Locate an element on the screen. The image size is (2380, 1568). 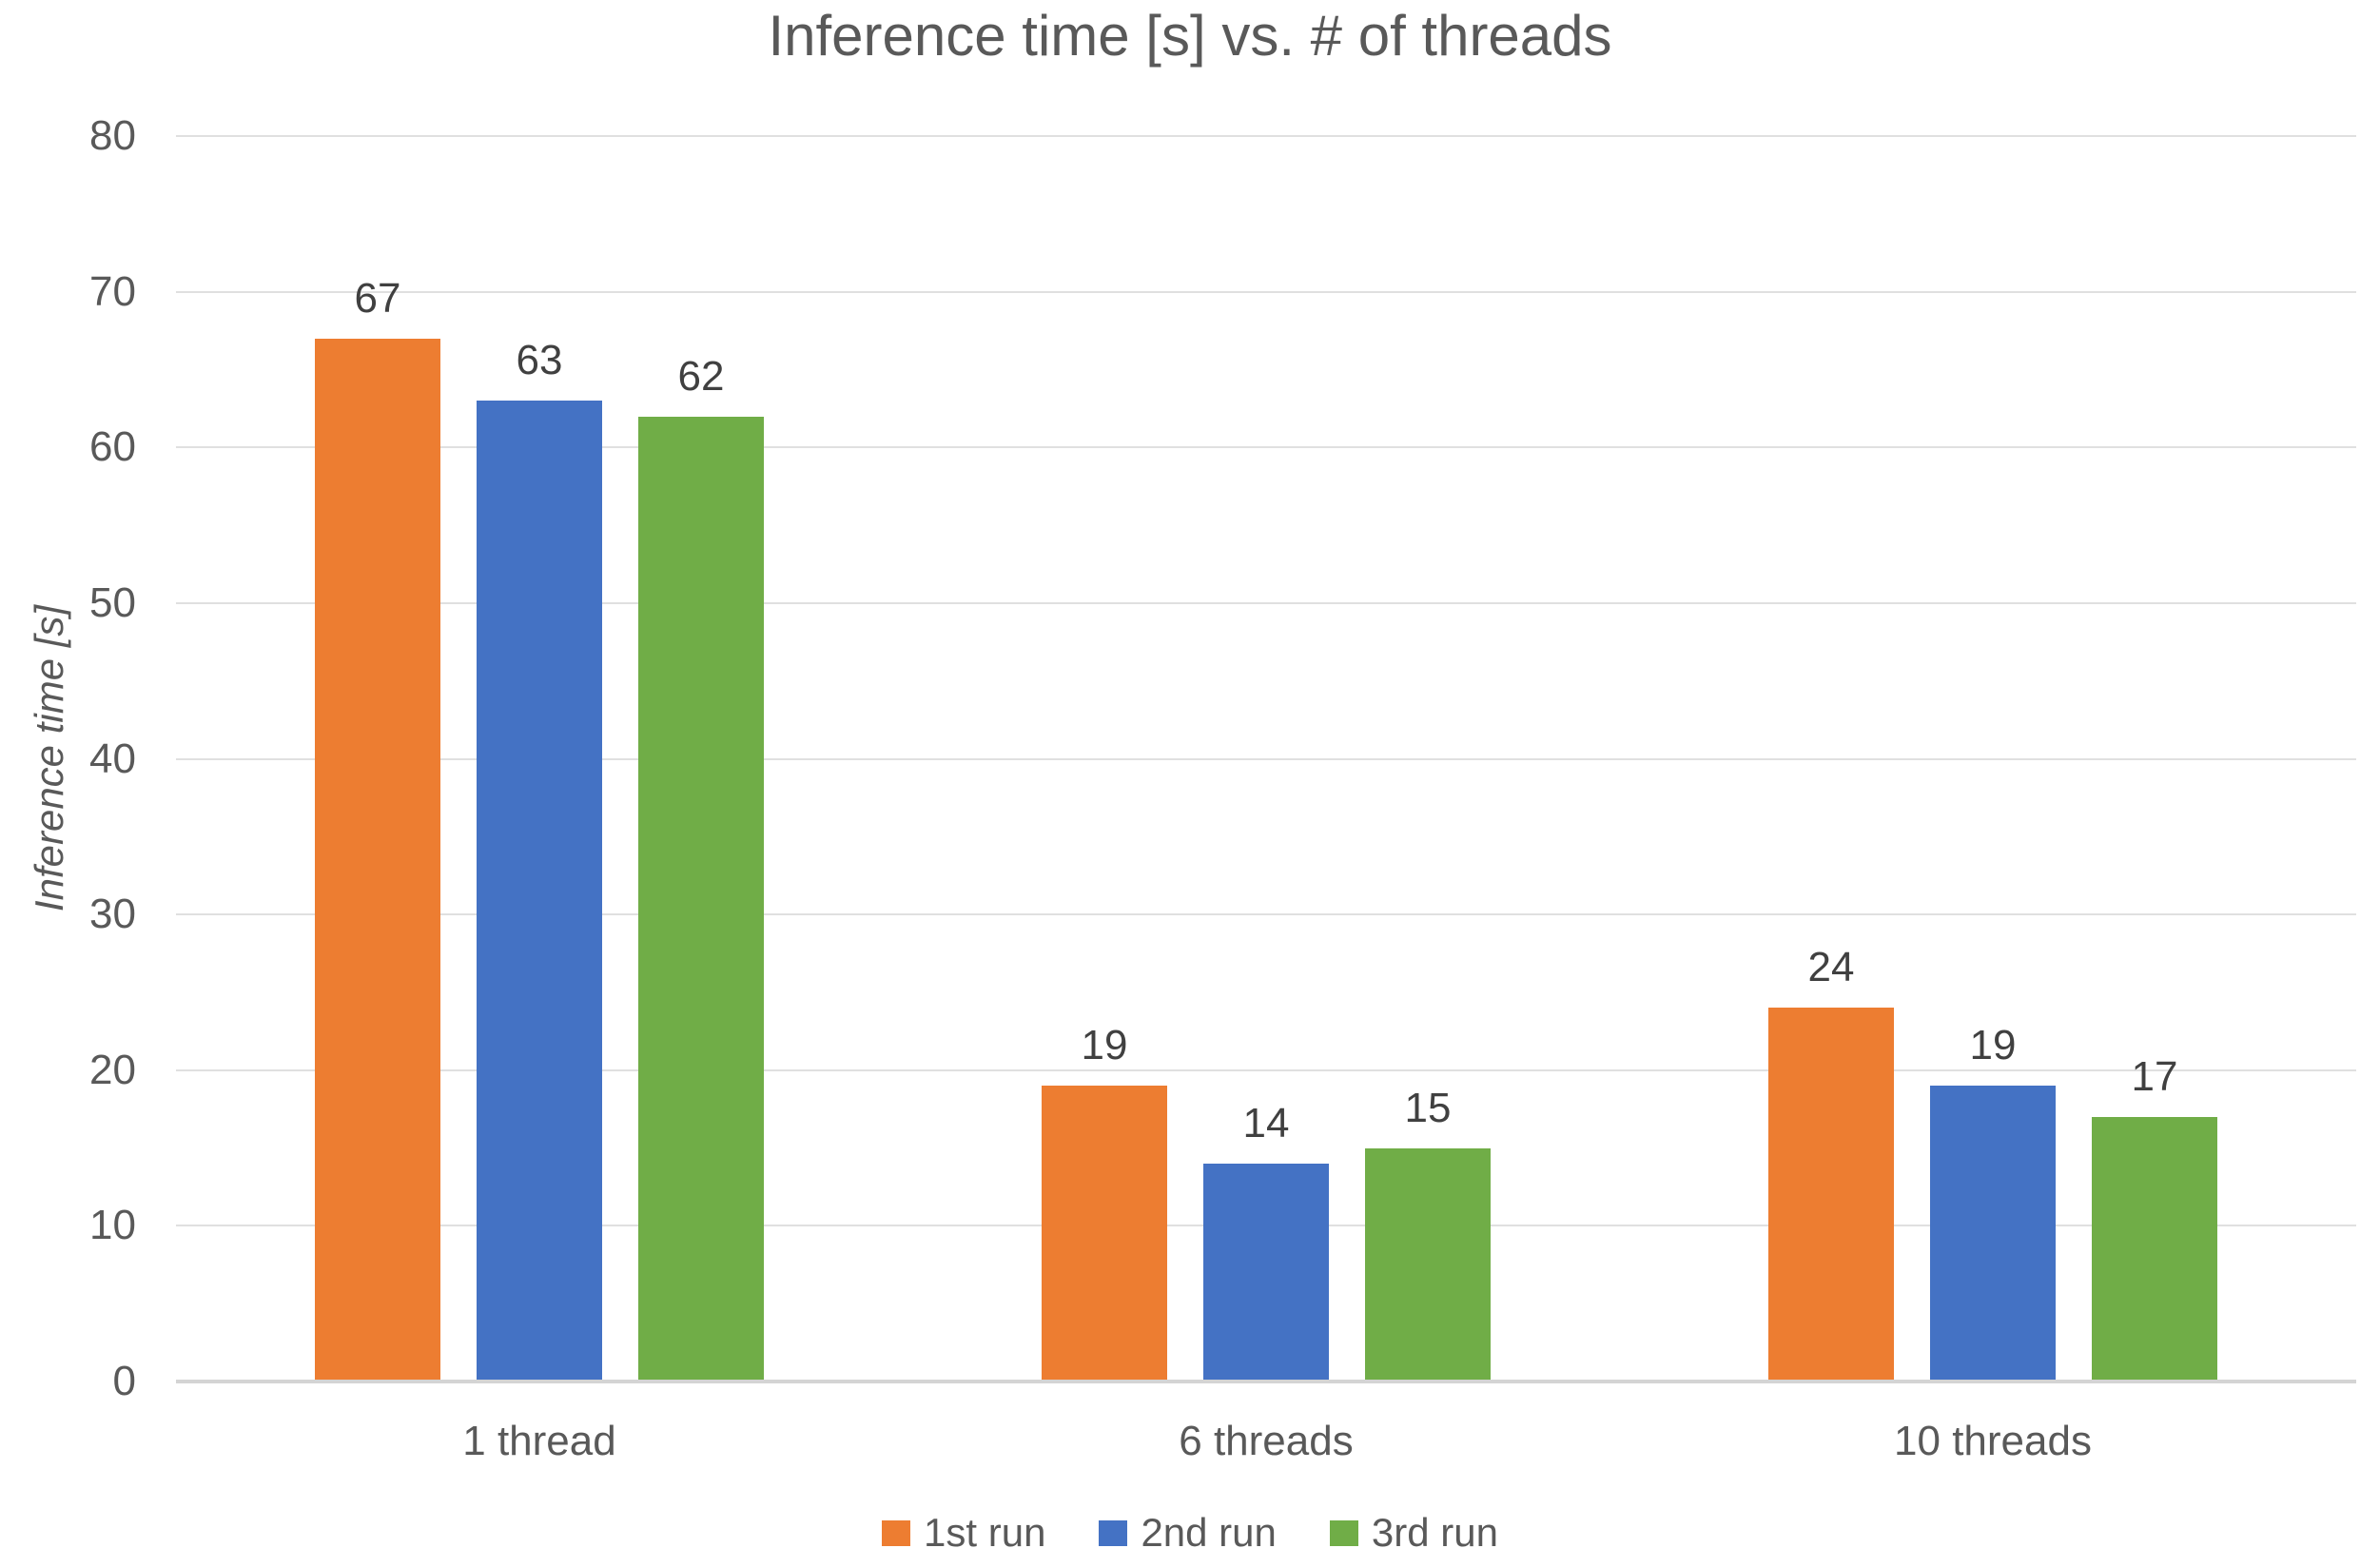
data-label: 15 is located at coordinates (1428, 1107).